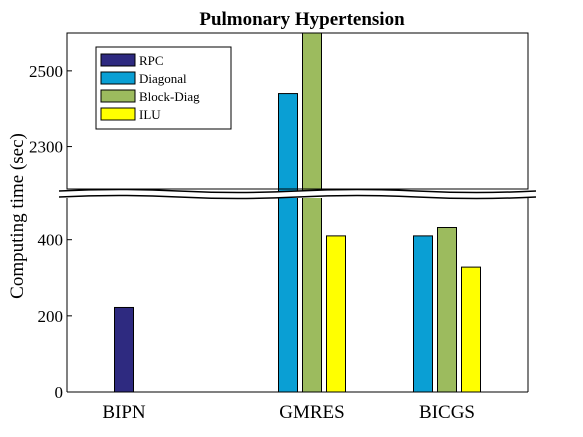  I want to click on x-tick-label-gmres: GMRES, so click(311, 412).